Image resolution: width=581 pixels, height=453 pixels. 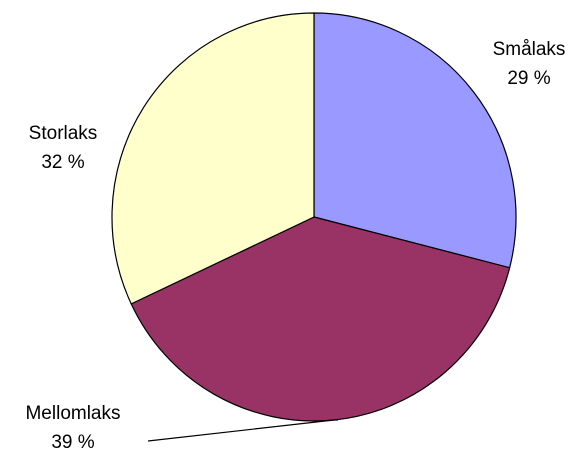 I want to click on slice-label-mellomlaks-name: Mellomlaks, so click(x=72, y=413).